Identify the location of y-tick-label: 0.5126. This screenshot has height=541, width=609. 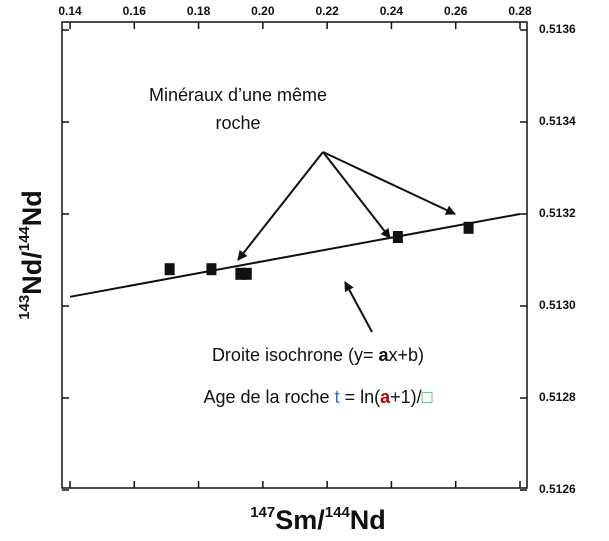
(557, 489).